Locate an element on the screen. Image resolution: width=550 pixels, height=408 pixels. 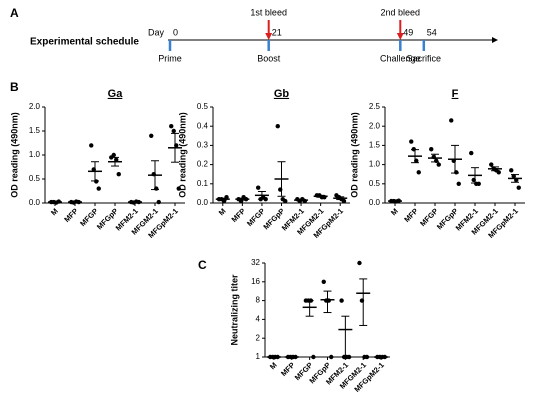
event-name: Boost is located at coordinates (269, 58).